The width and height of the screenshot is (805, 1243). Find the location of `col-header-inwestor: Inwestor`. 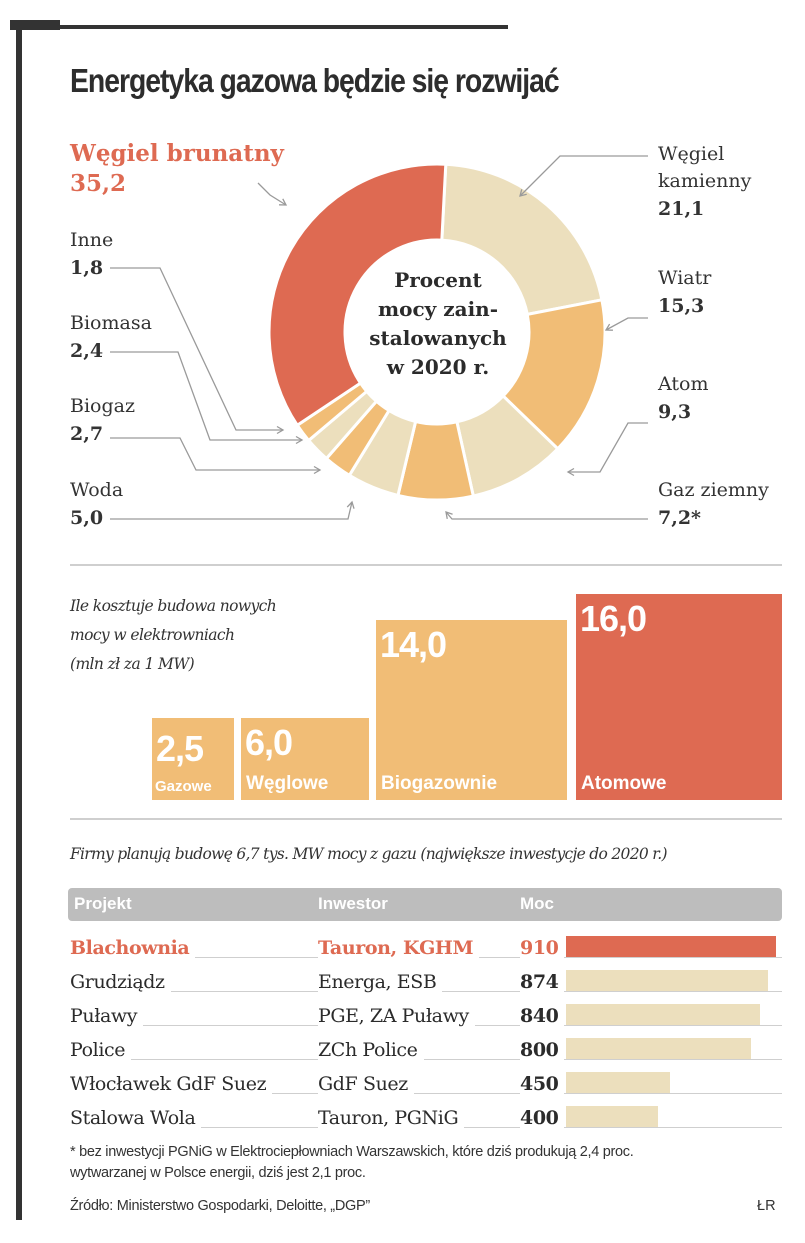

col-header-inwestor: Inwestor is located at coordinates (353, 903).